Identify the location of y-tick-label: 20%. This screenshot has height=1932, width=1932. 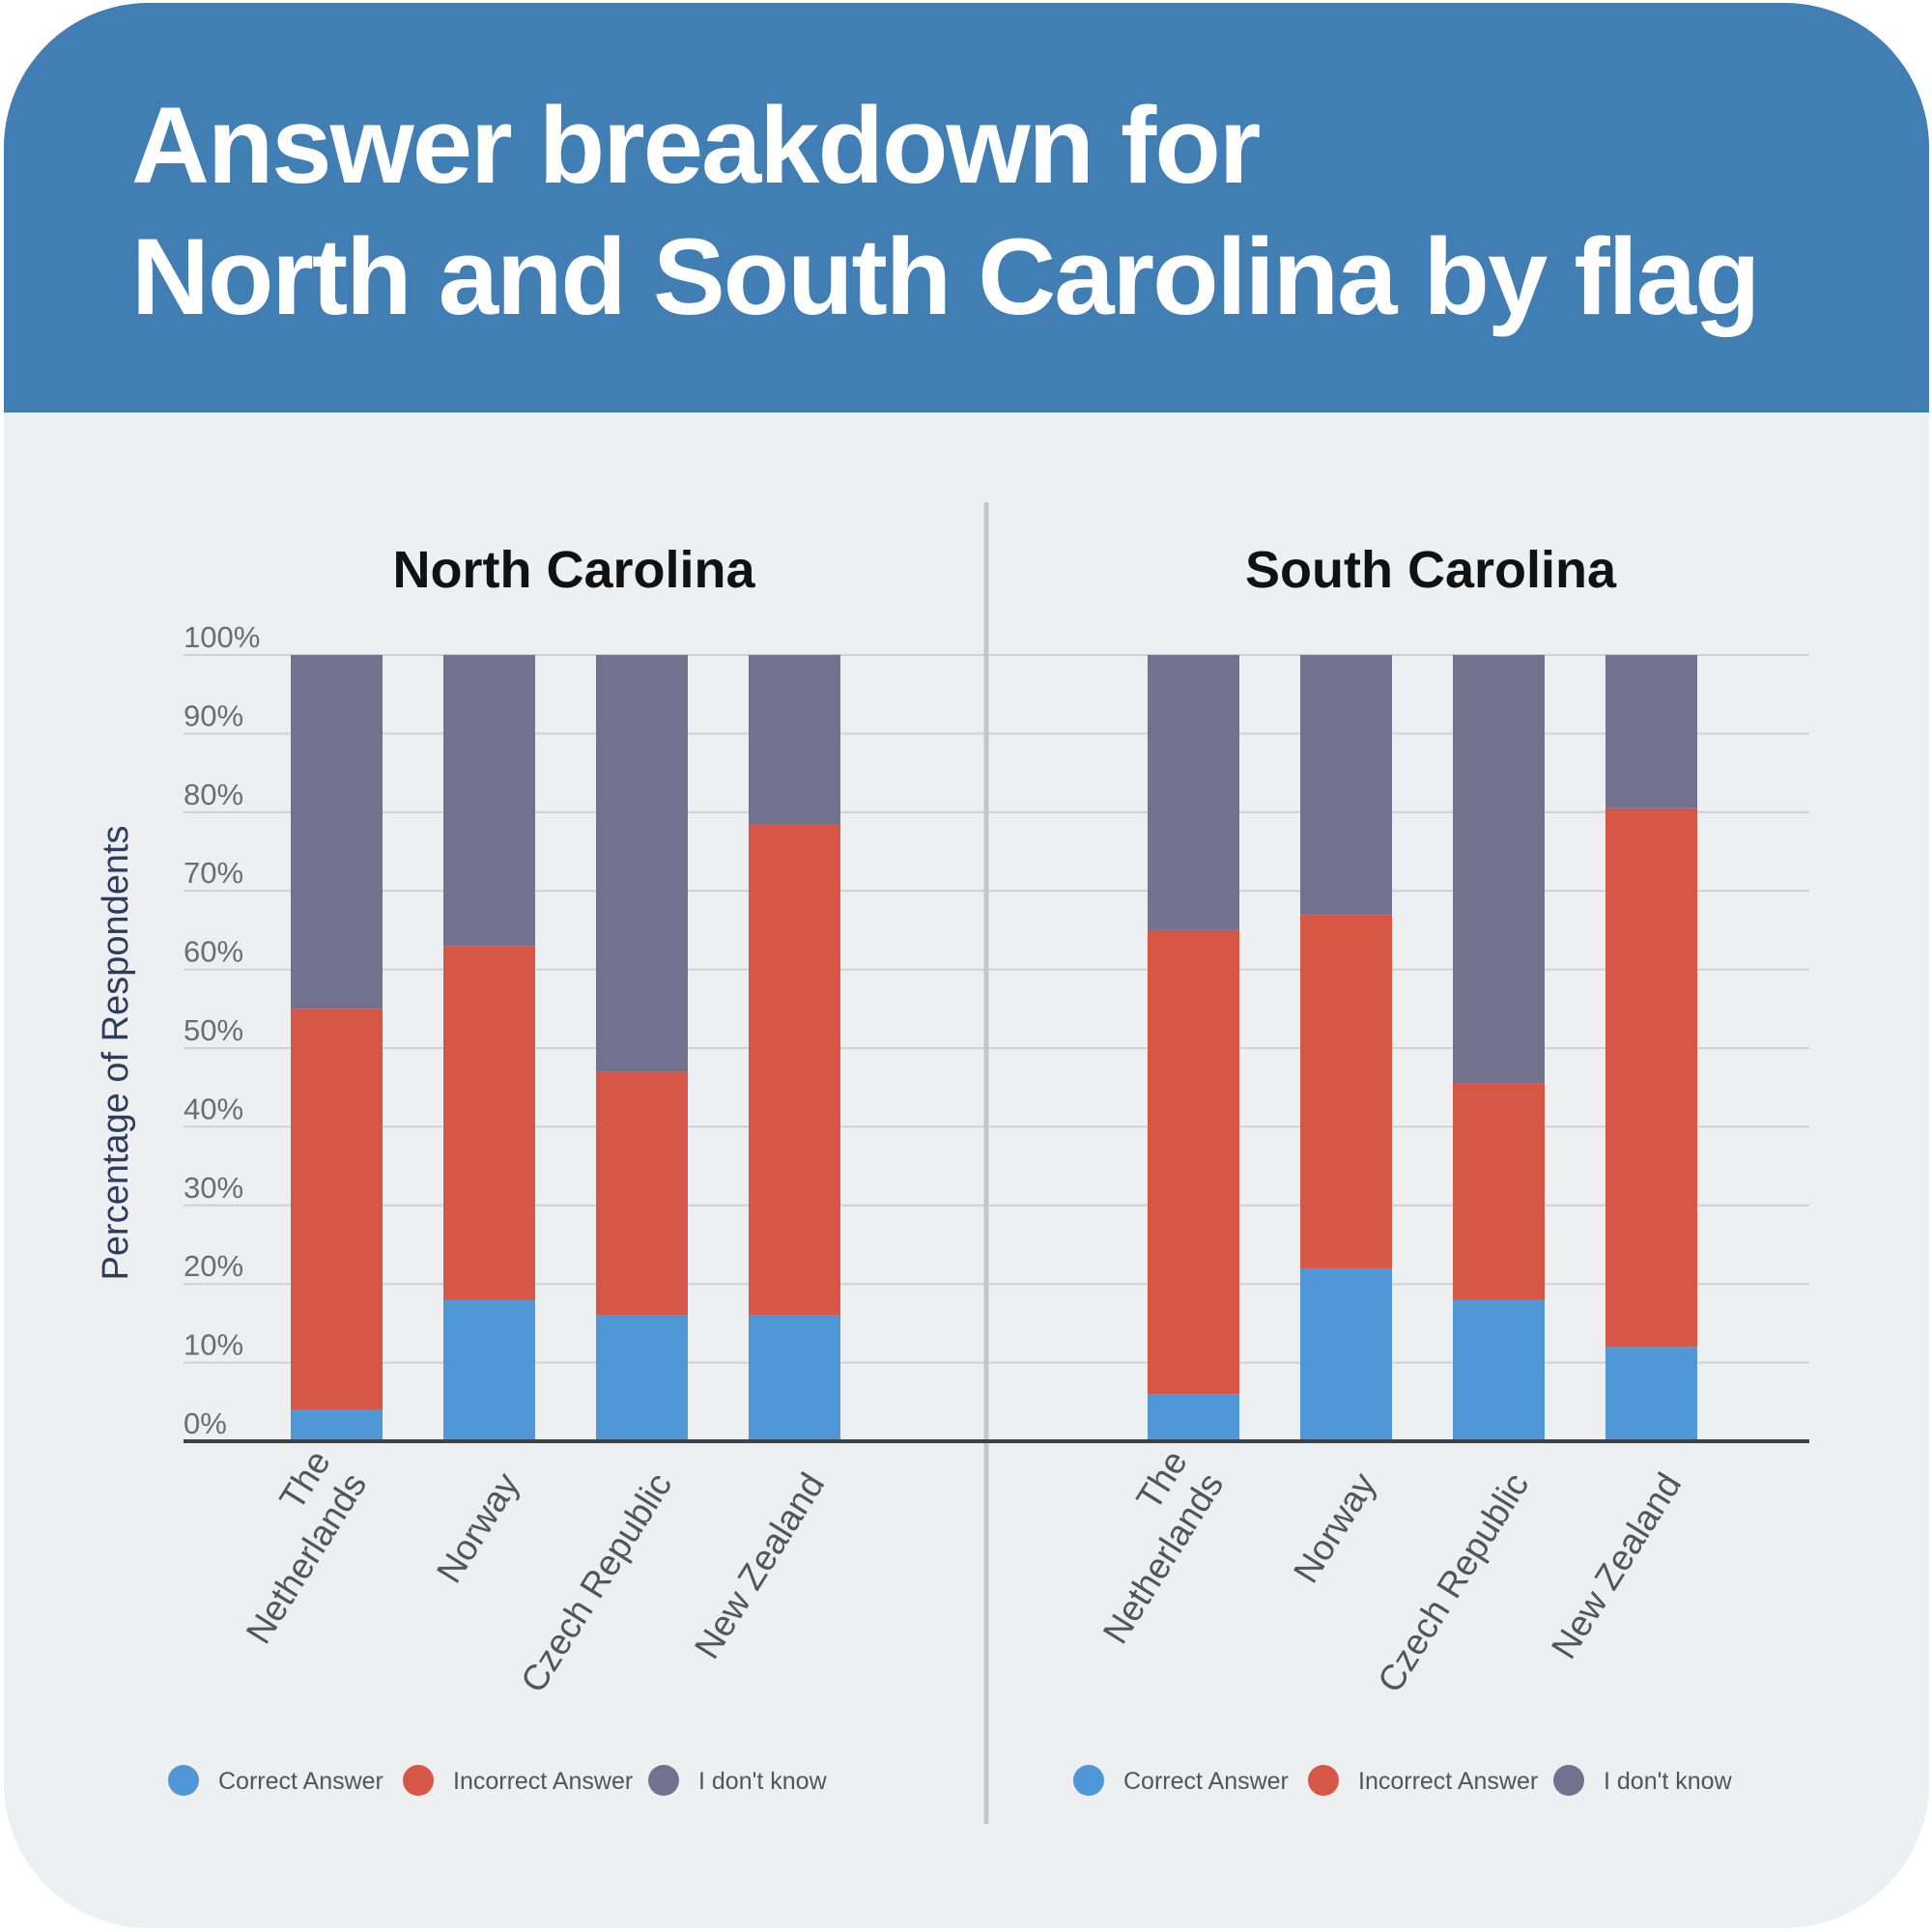
(213, 1266).